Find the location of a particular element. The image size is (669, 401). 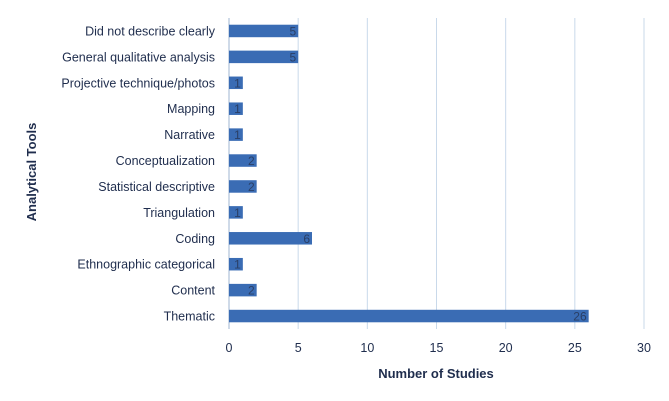

y-axis-title: Analytical Tools is located at coordinates (31, 172).